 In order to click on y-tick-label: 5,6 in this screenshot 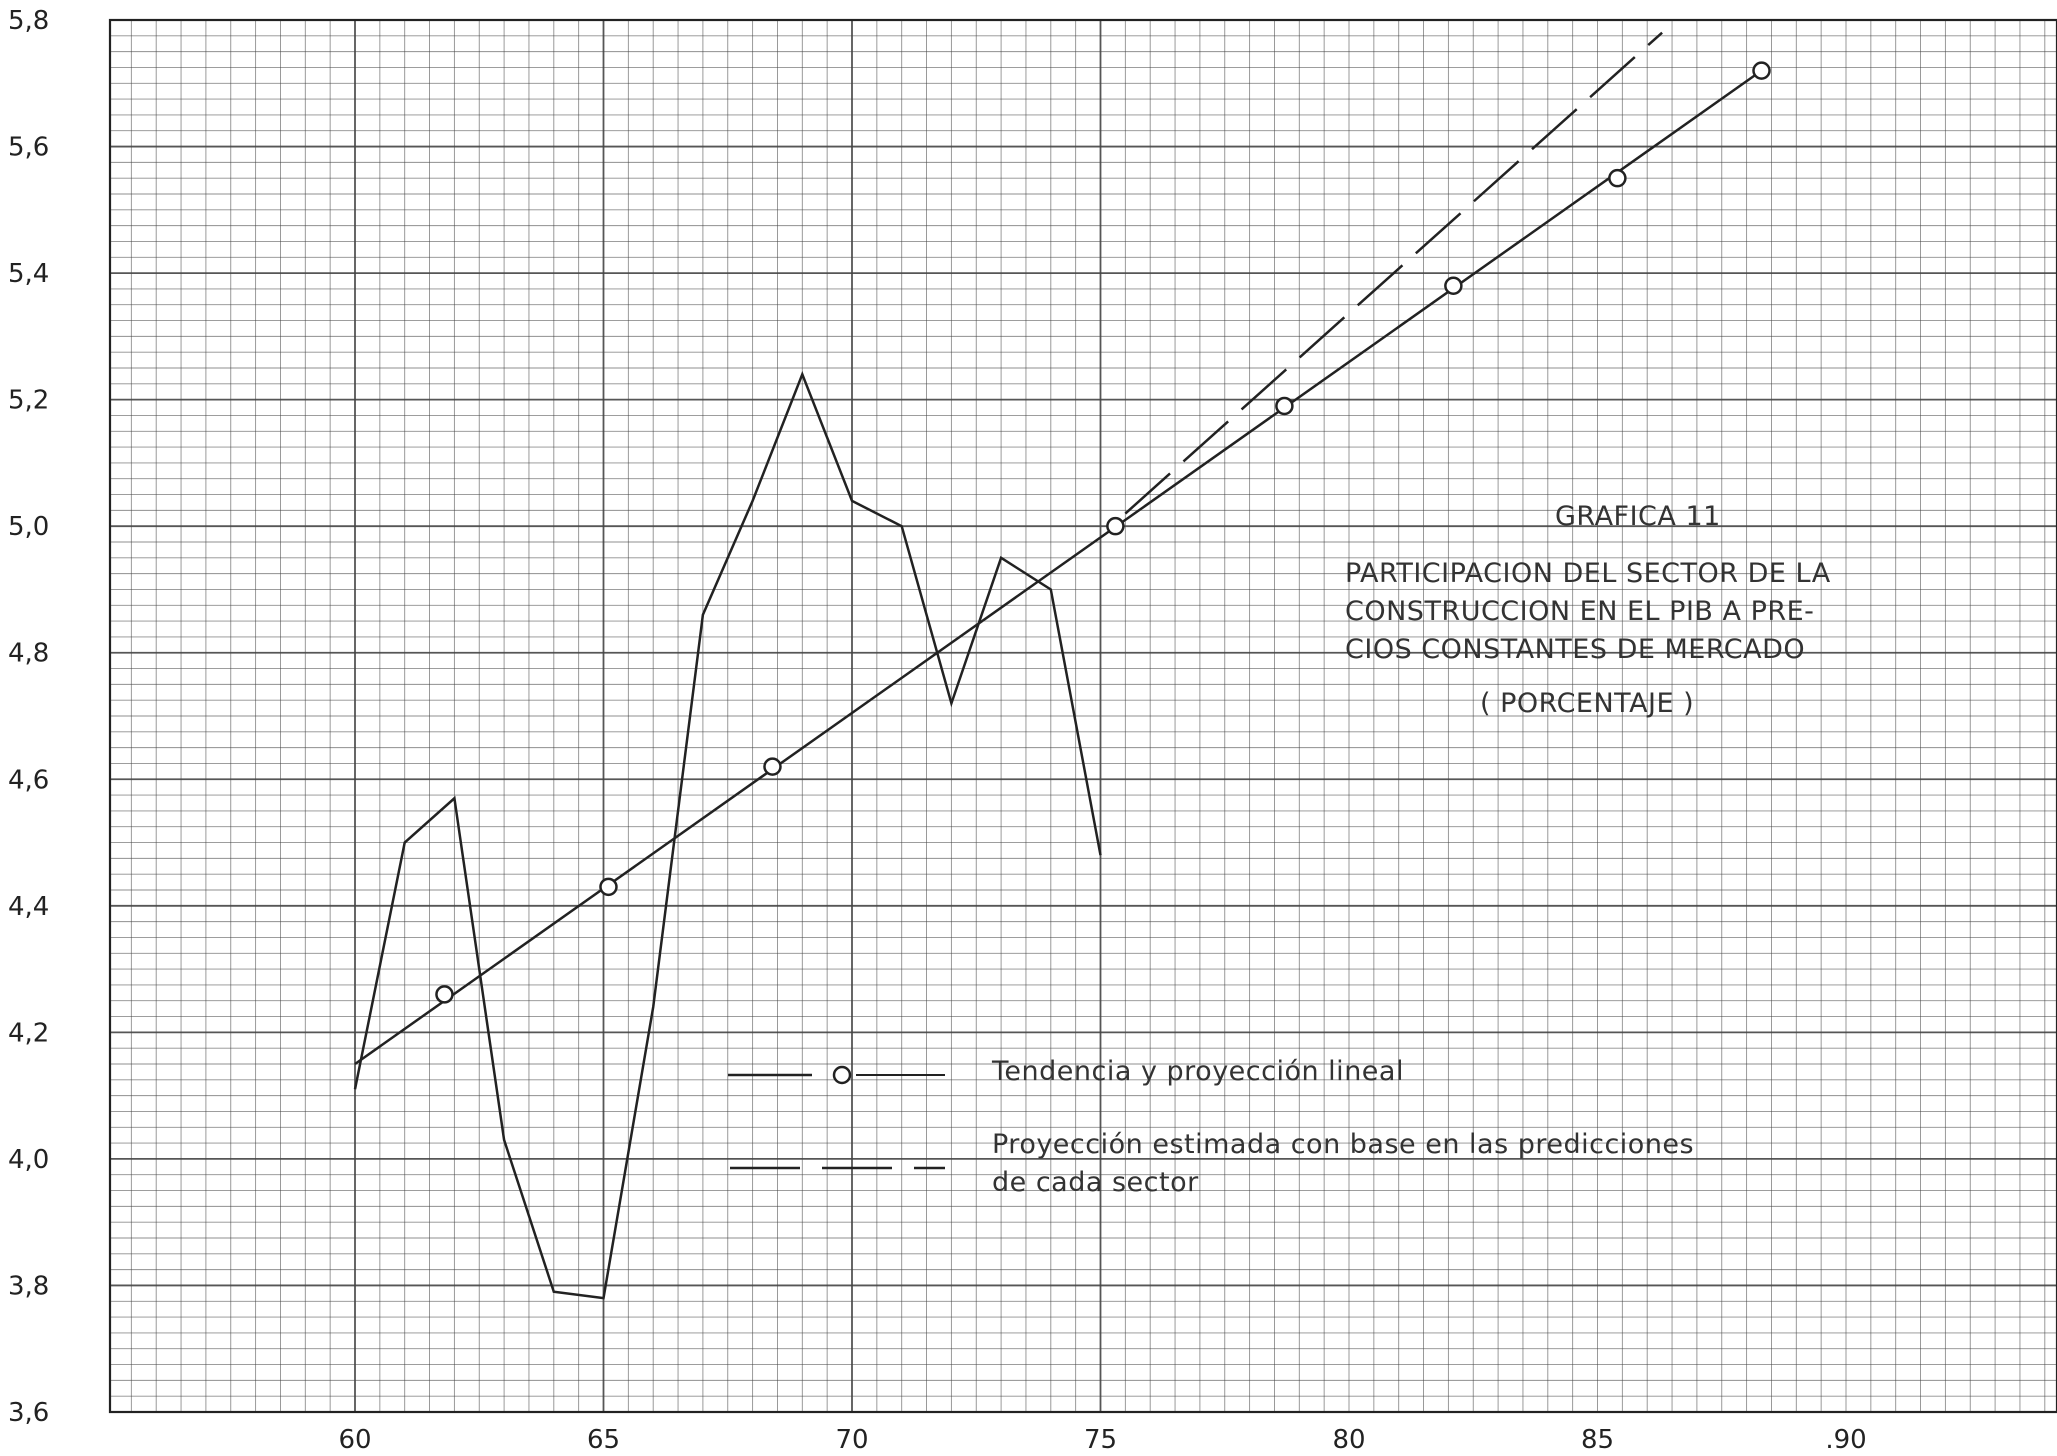, I will do `click(28, 148)`.